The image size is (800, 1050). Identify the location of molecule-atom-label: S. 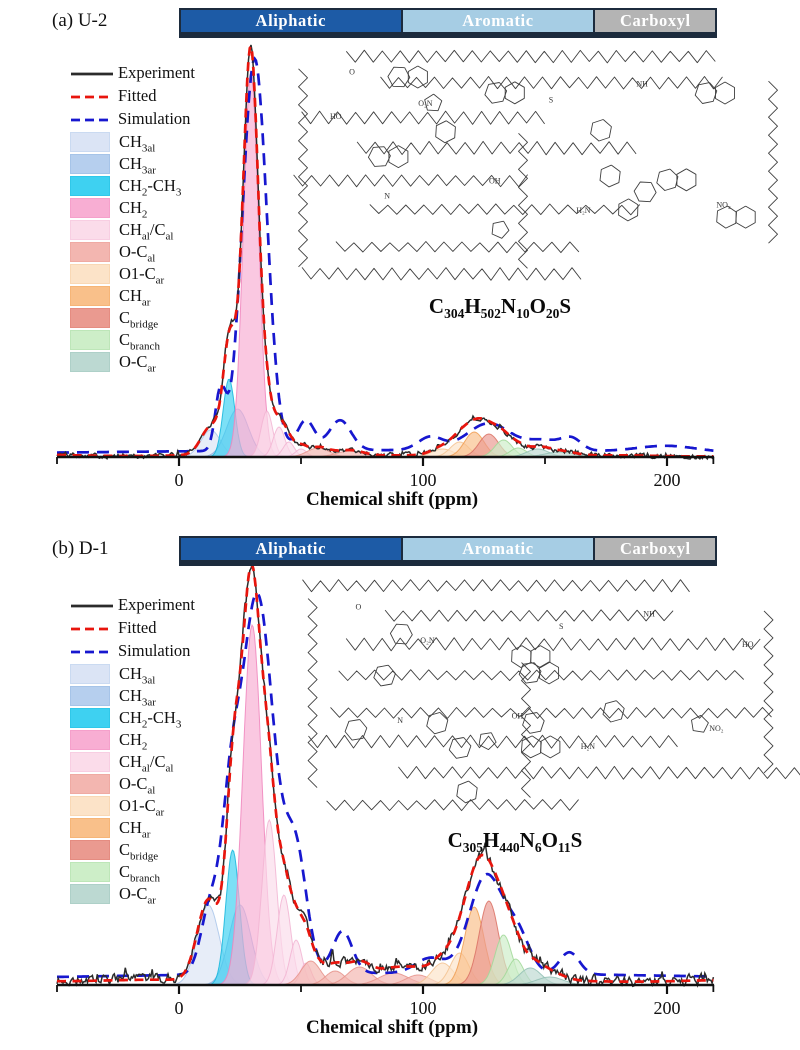
(551, 100).